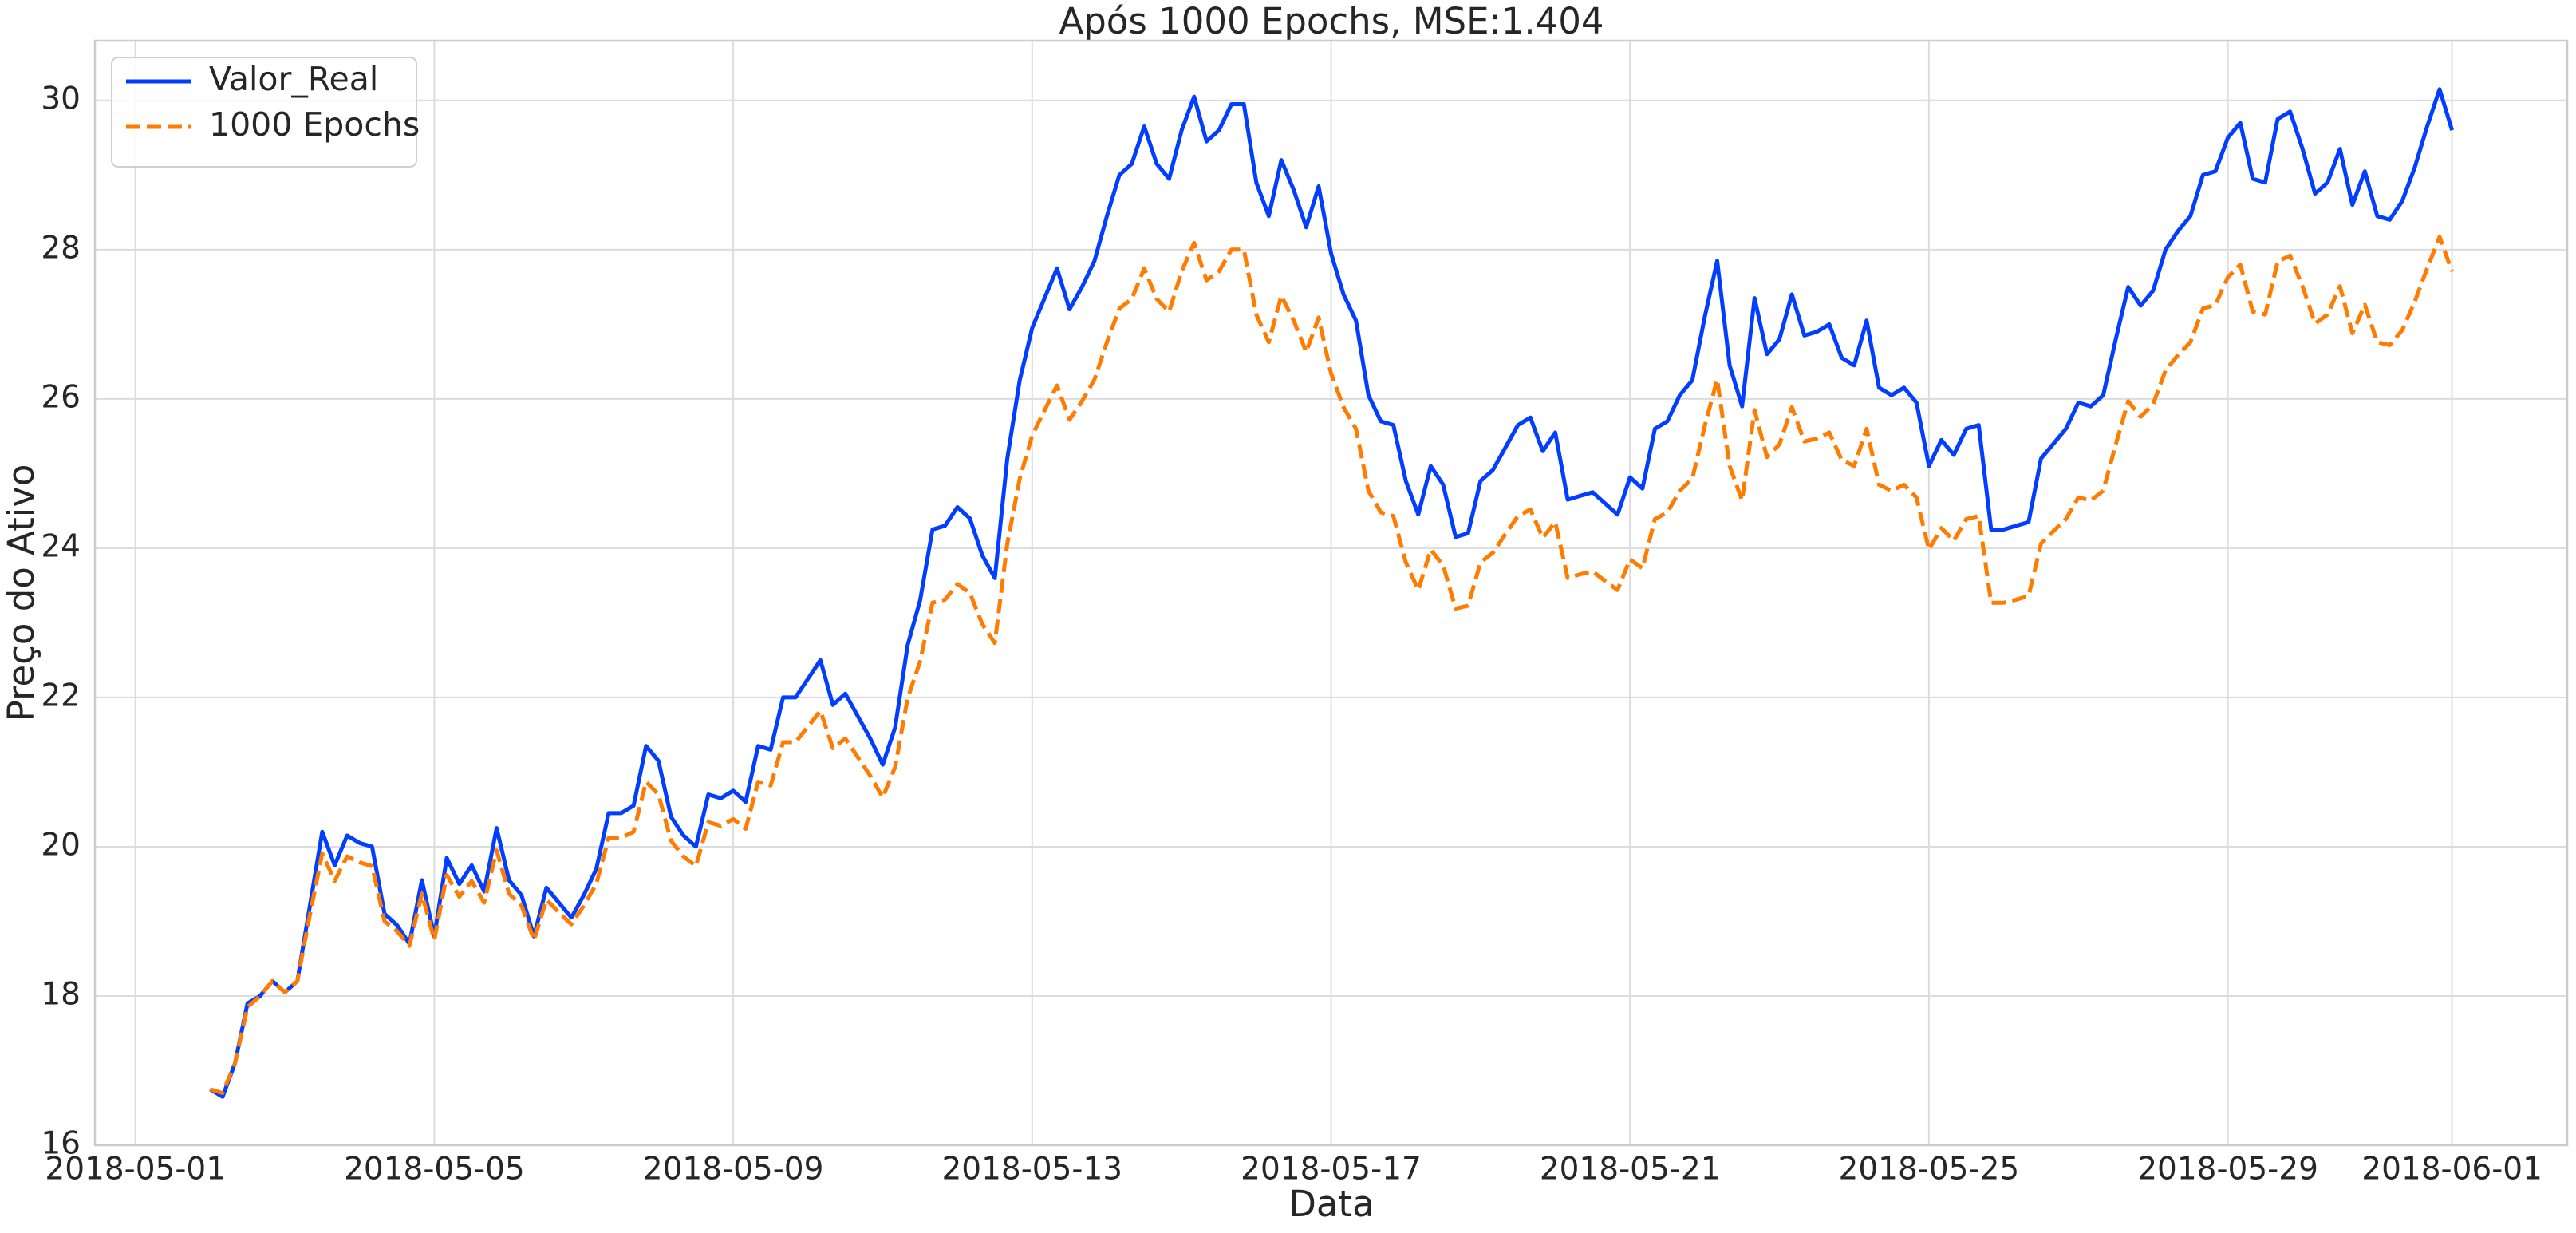 The image size is (2576, 1233). I want to click on y-tick-label: 24, so click(61, 546).